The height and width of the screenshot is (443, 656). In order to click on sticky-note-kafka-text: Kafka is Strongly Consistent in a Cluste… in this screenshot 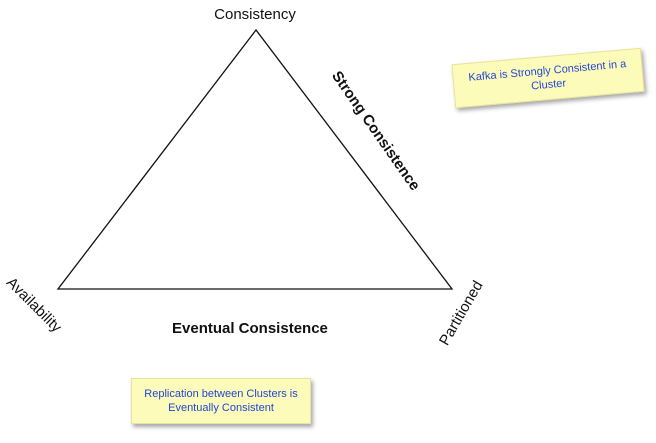, I will do `click(547, 75)`.